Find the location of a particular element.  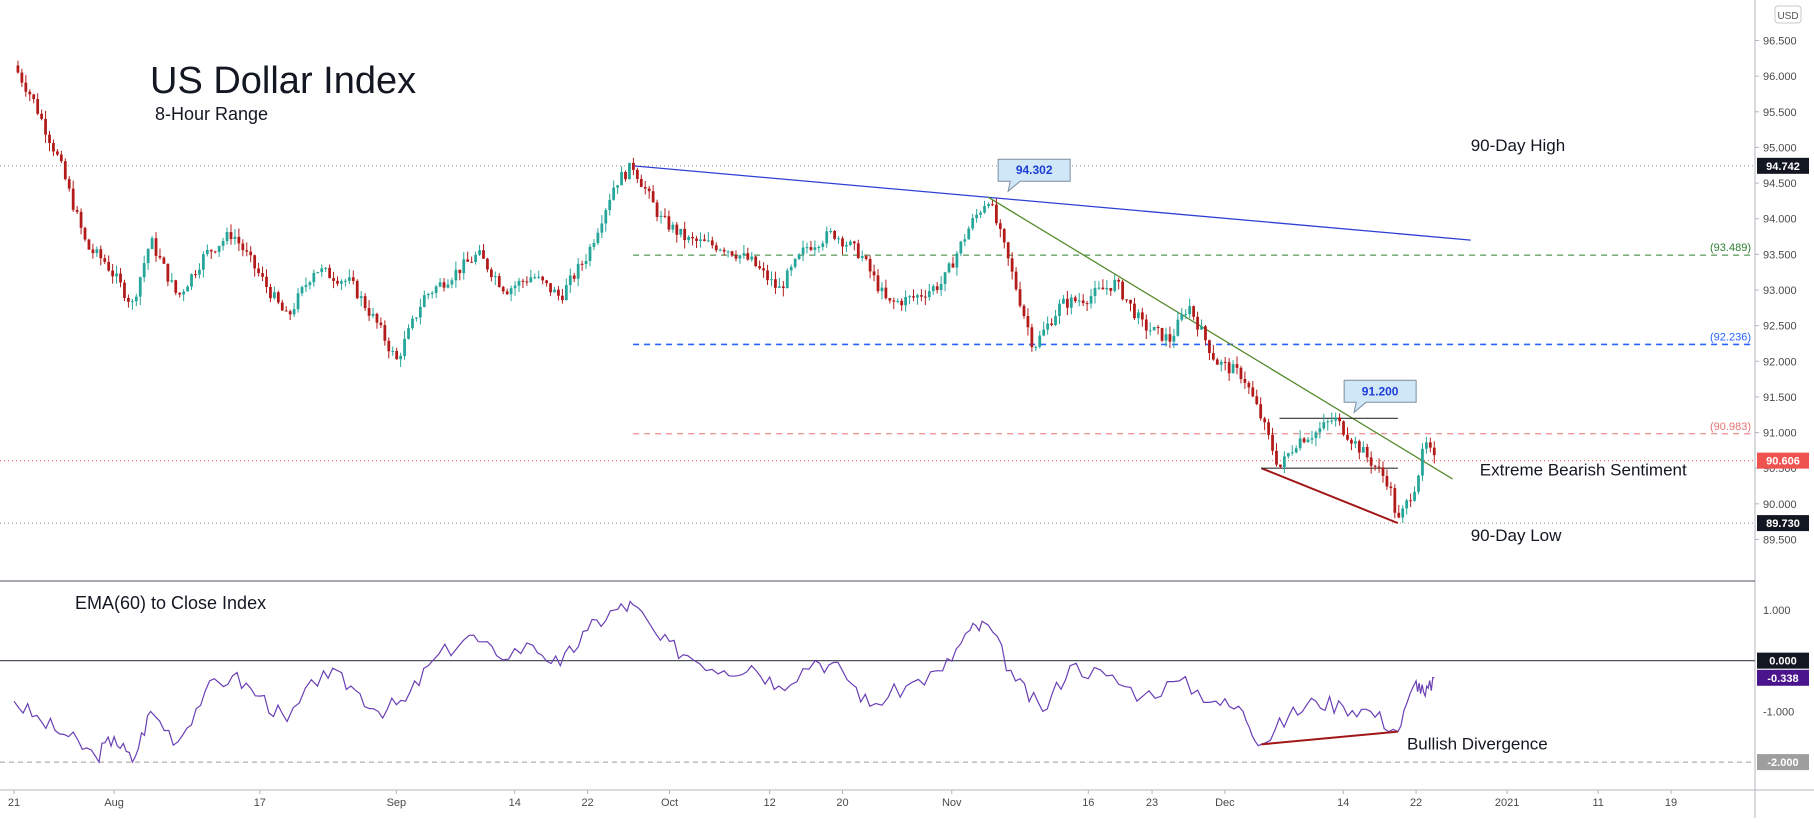

level-label-(92.236): (92.236) is located at coordinates (1730, 337).